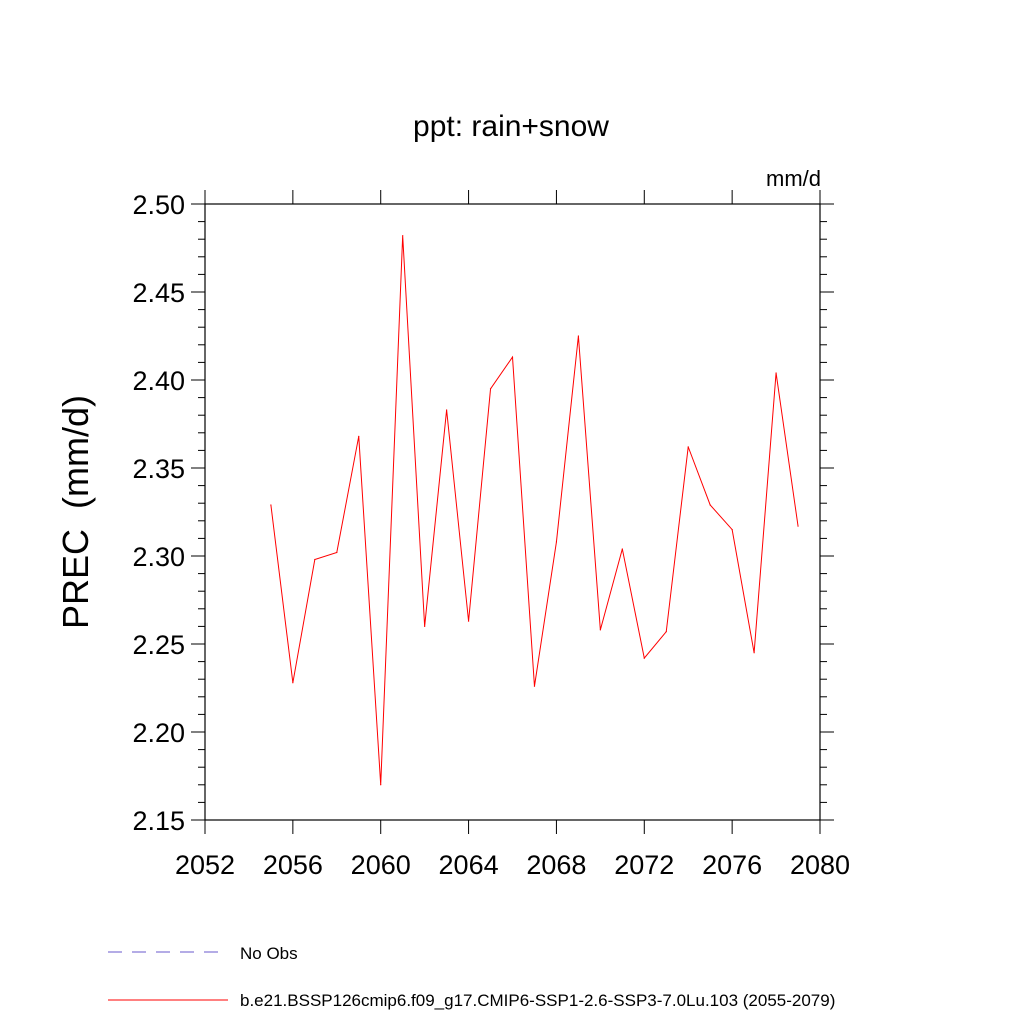 The image size is (1024, 1024). Describe the element at coordinates (75, 512) in the screenshot. I see `y-axis-label: PREC (mm/d)` at that location.